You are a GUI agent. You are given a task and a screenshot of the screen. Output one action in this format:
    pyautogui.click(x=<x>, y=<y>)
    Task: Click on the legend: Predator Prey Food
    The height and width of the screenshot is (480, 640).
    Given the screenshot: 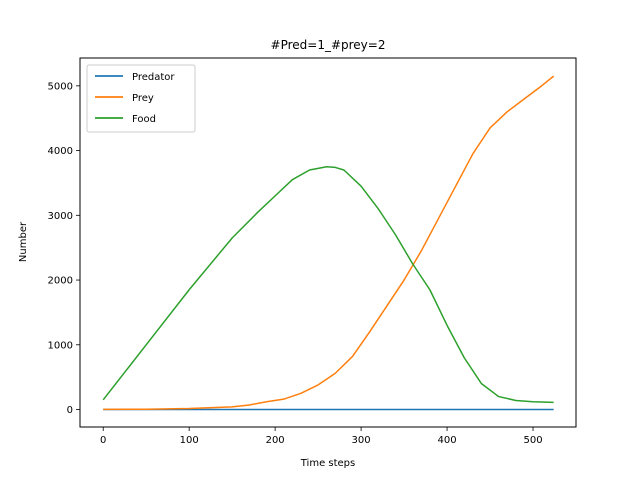 What is the action you would take?
    pyautogui.click(x=141, y=98)
    